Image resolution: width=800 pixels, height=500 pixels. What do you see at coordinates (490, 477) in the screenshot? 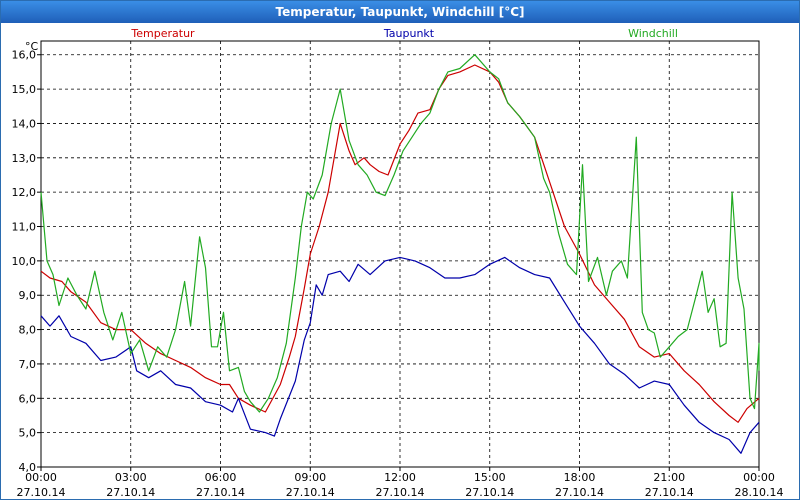
I see `x-tick-time: 15:00` at bounding box center [490, 477].